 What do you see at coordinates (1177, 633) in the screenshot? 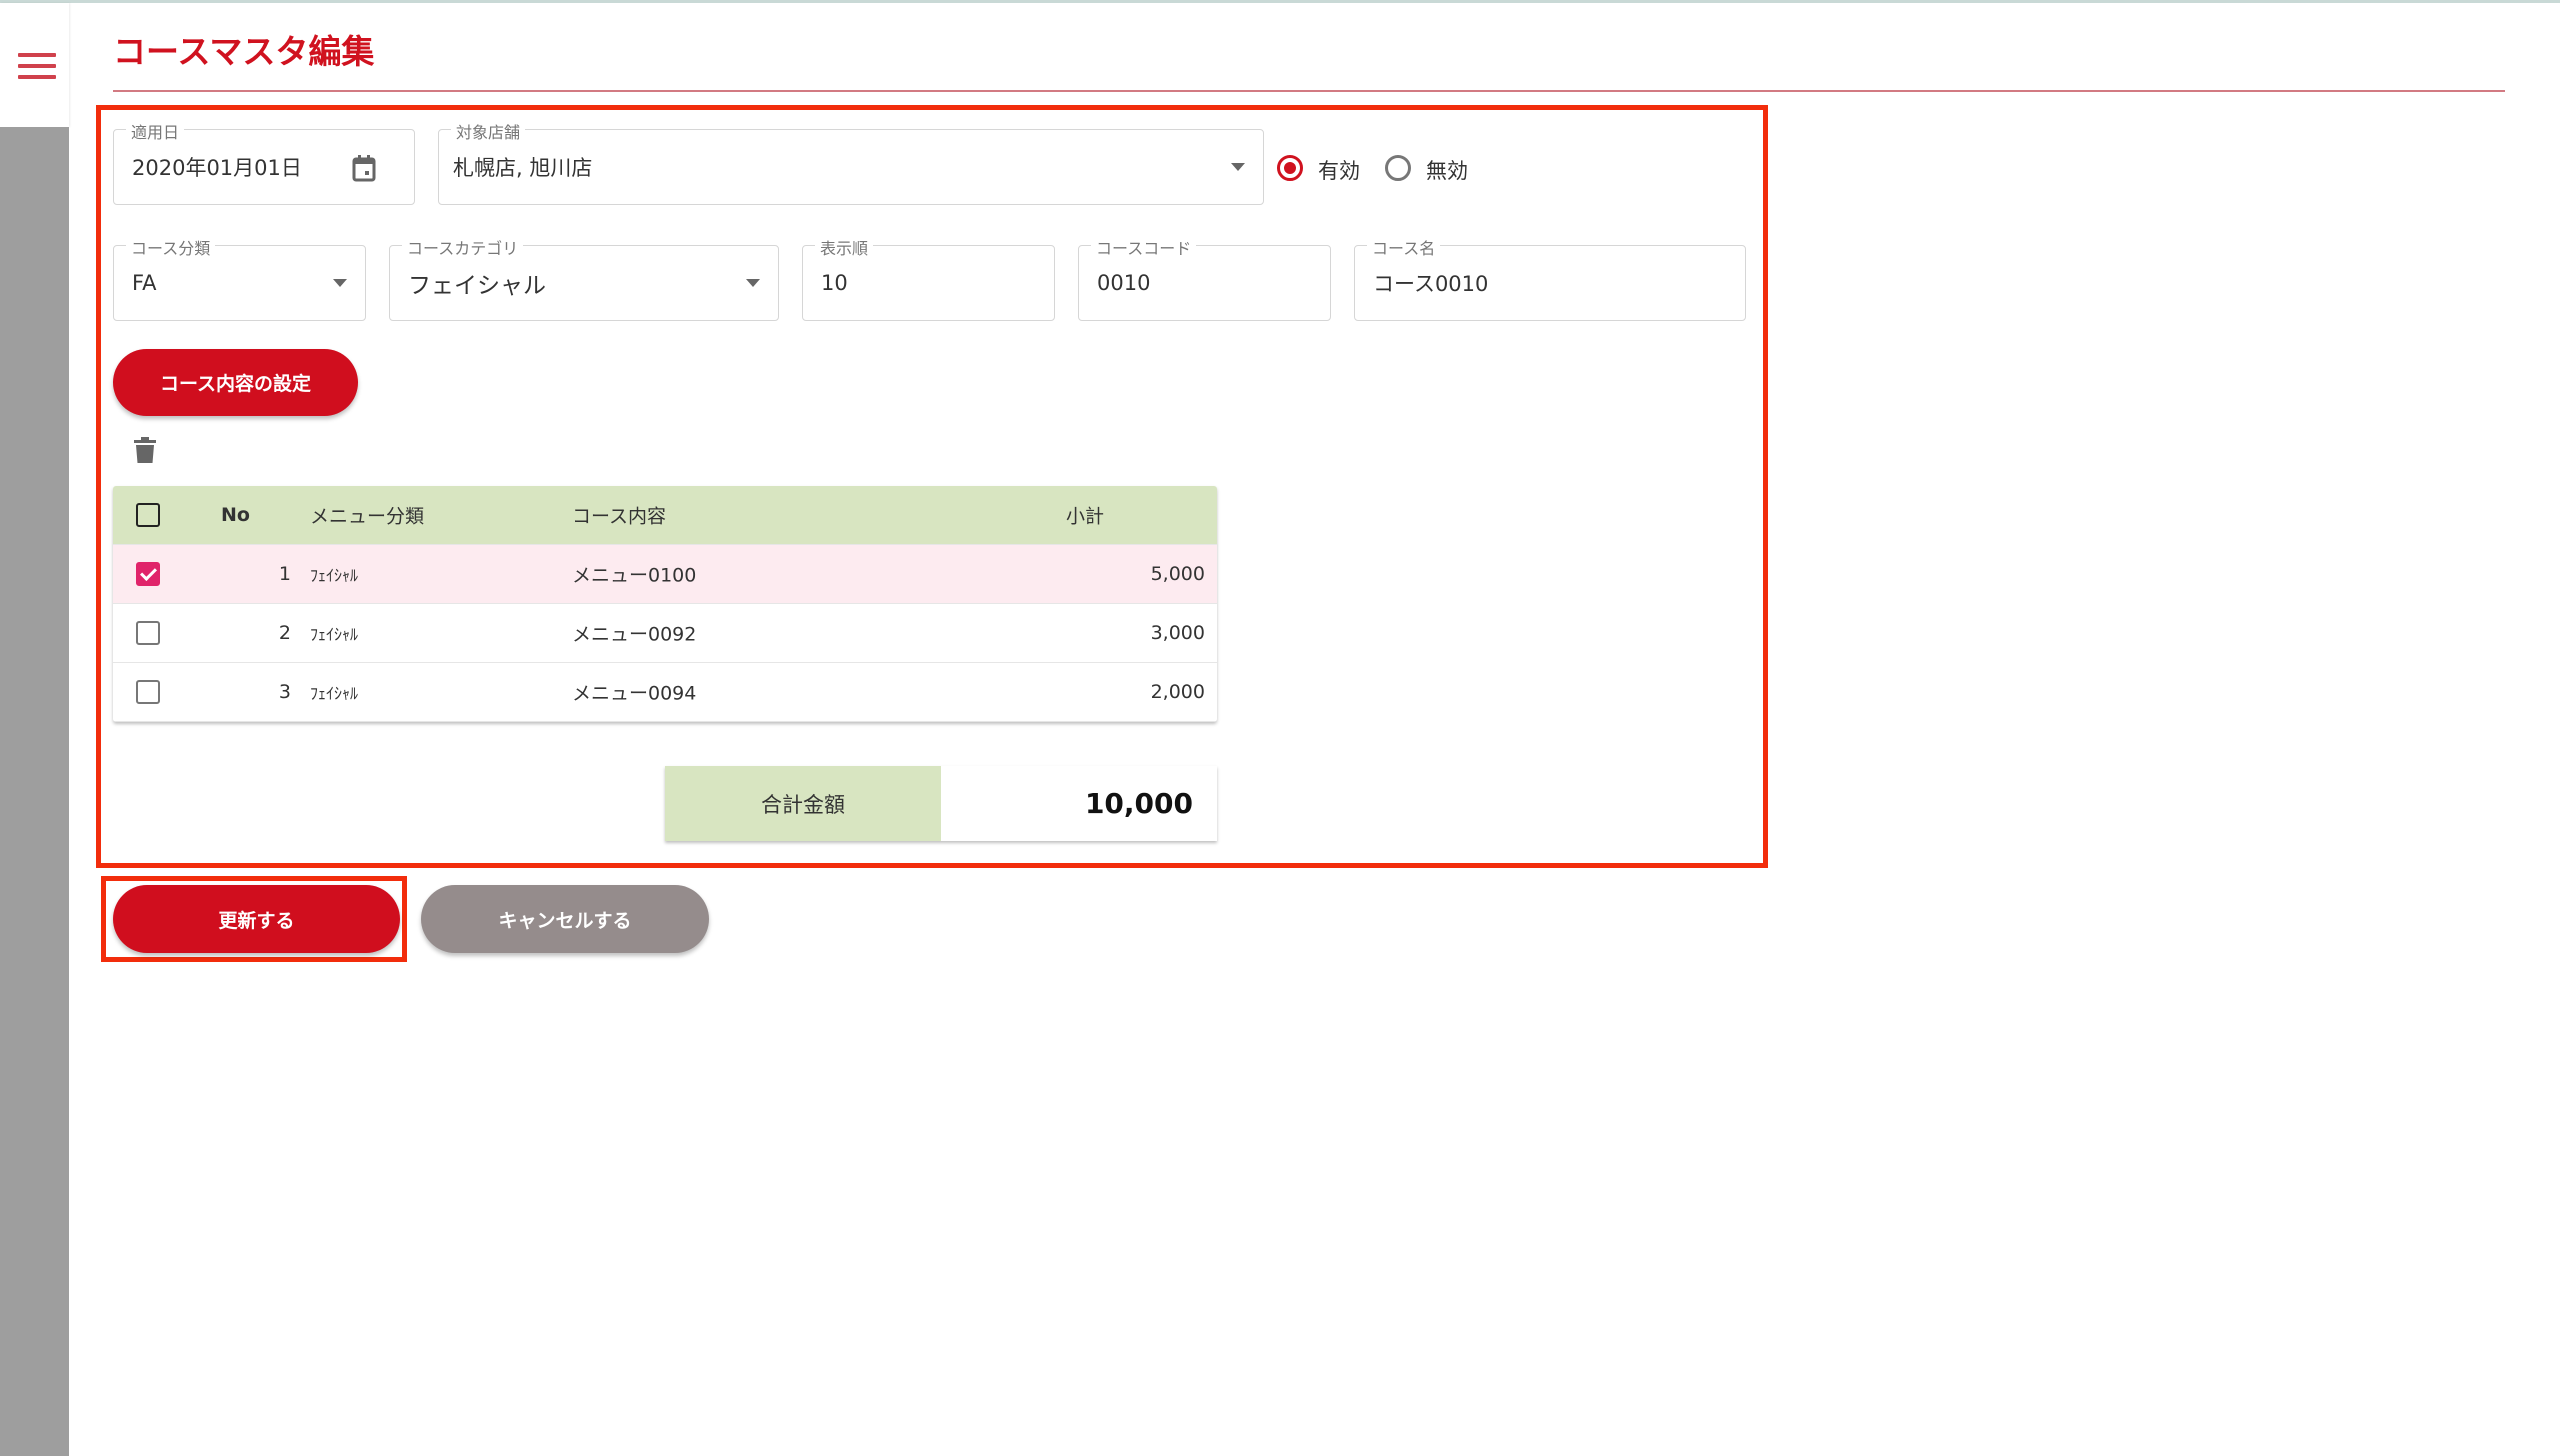
I see `cell-subtotal: 3,000` at bounding box center [1177, 633].